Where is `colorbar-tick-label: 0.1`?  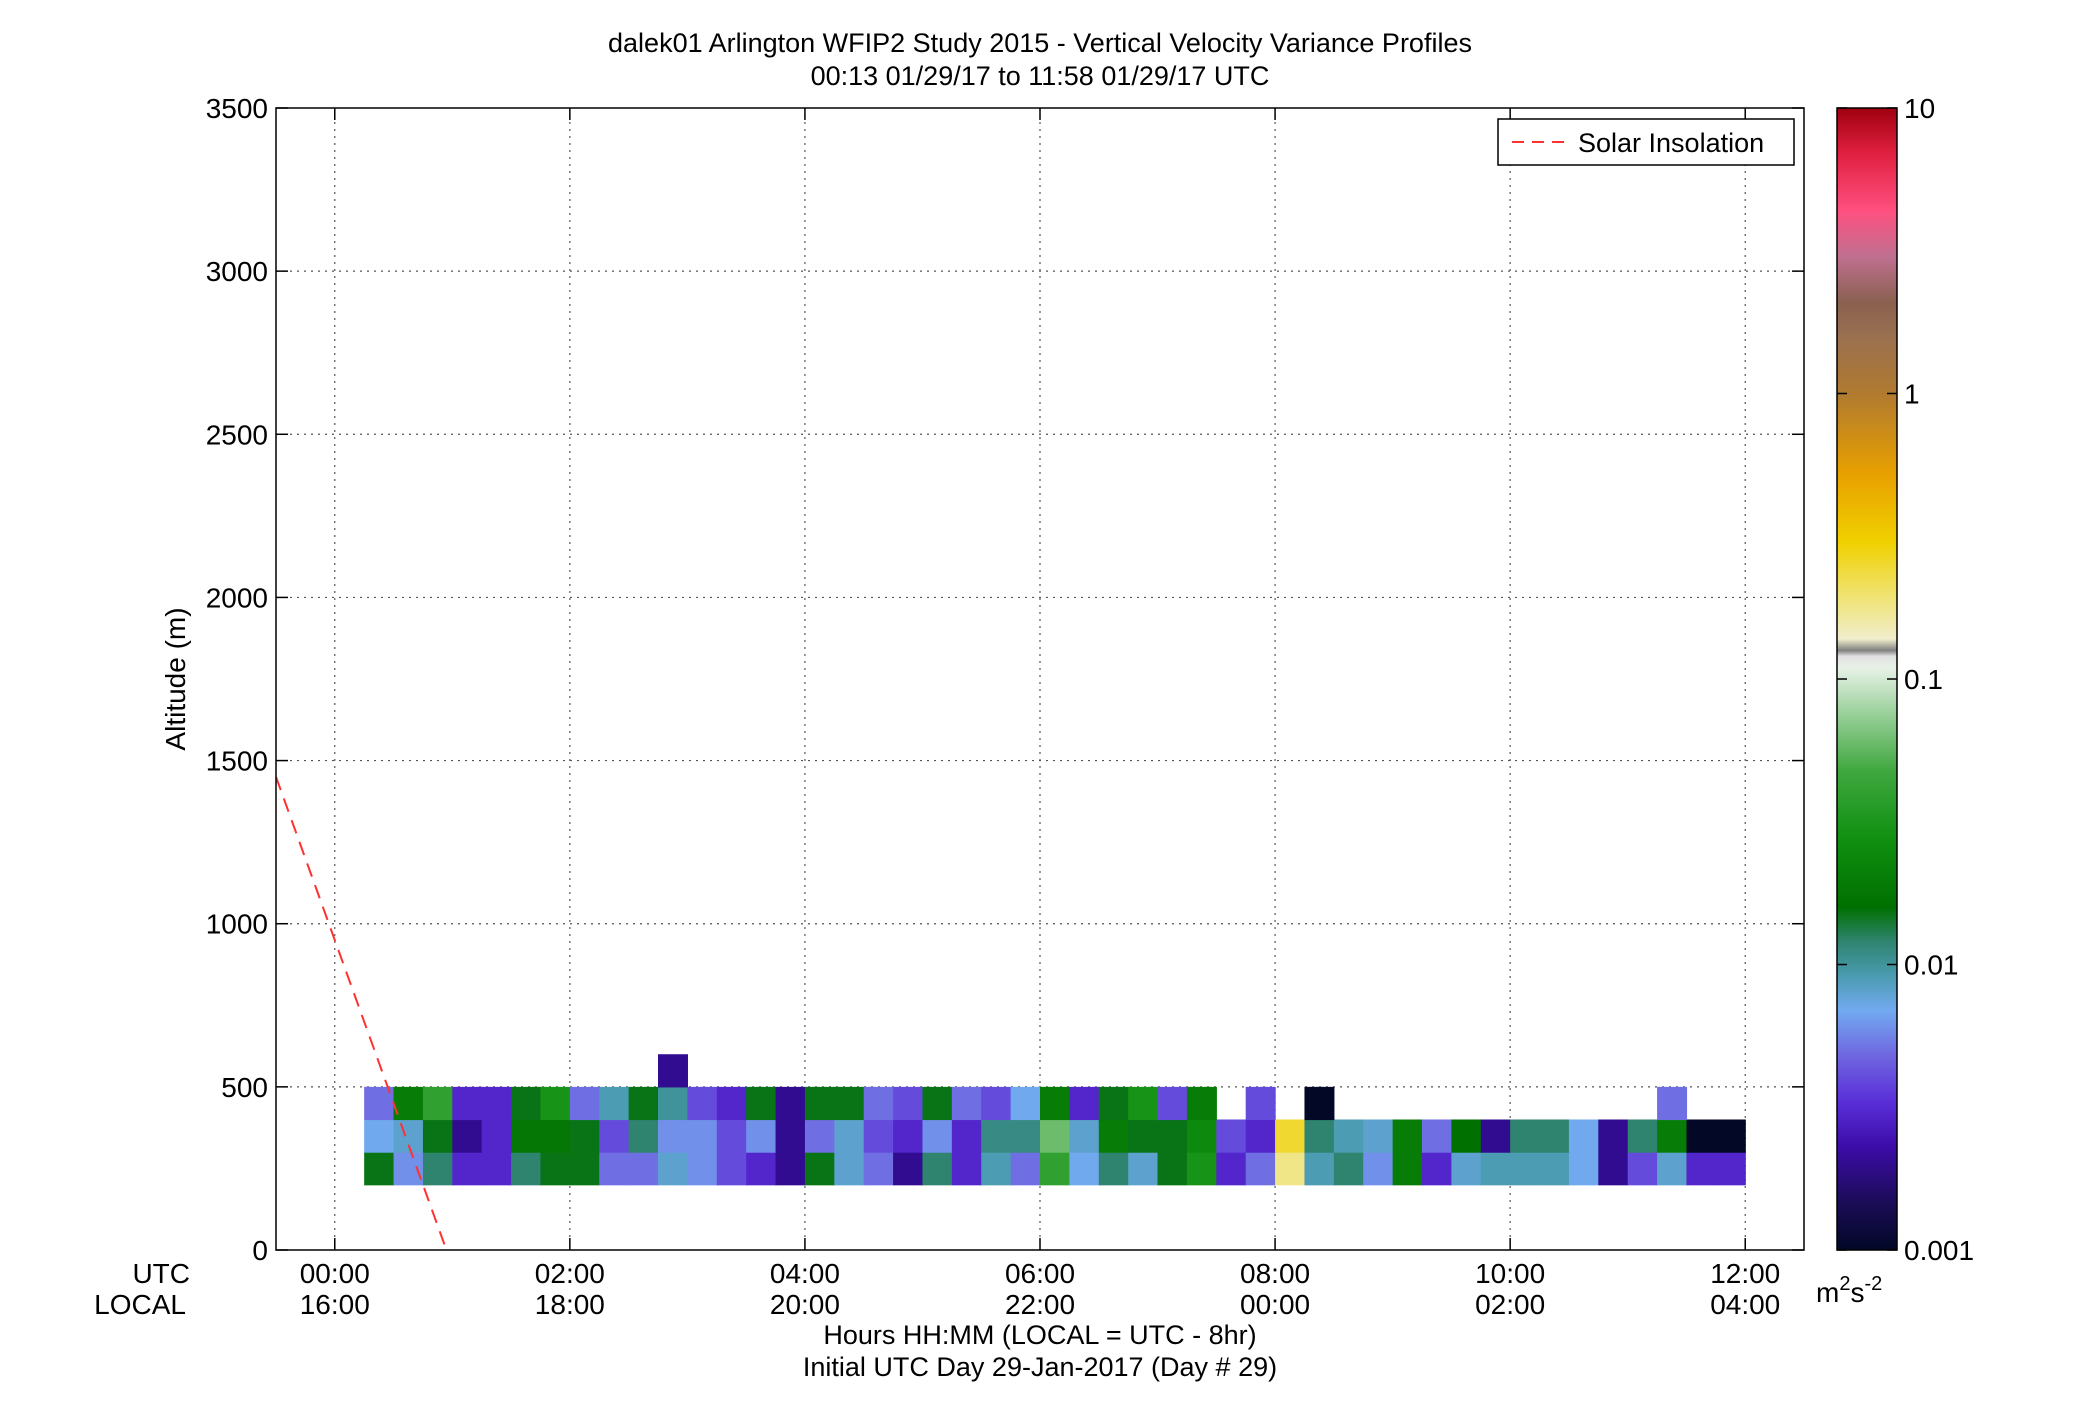
colorbar-tick-label: 0.1 is located at coordinates (1923, 679).